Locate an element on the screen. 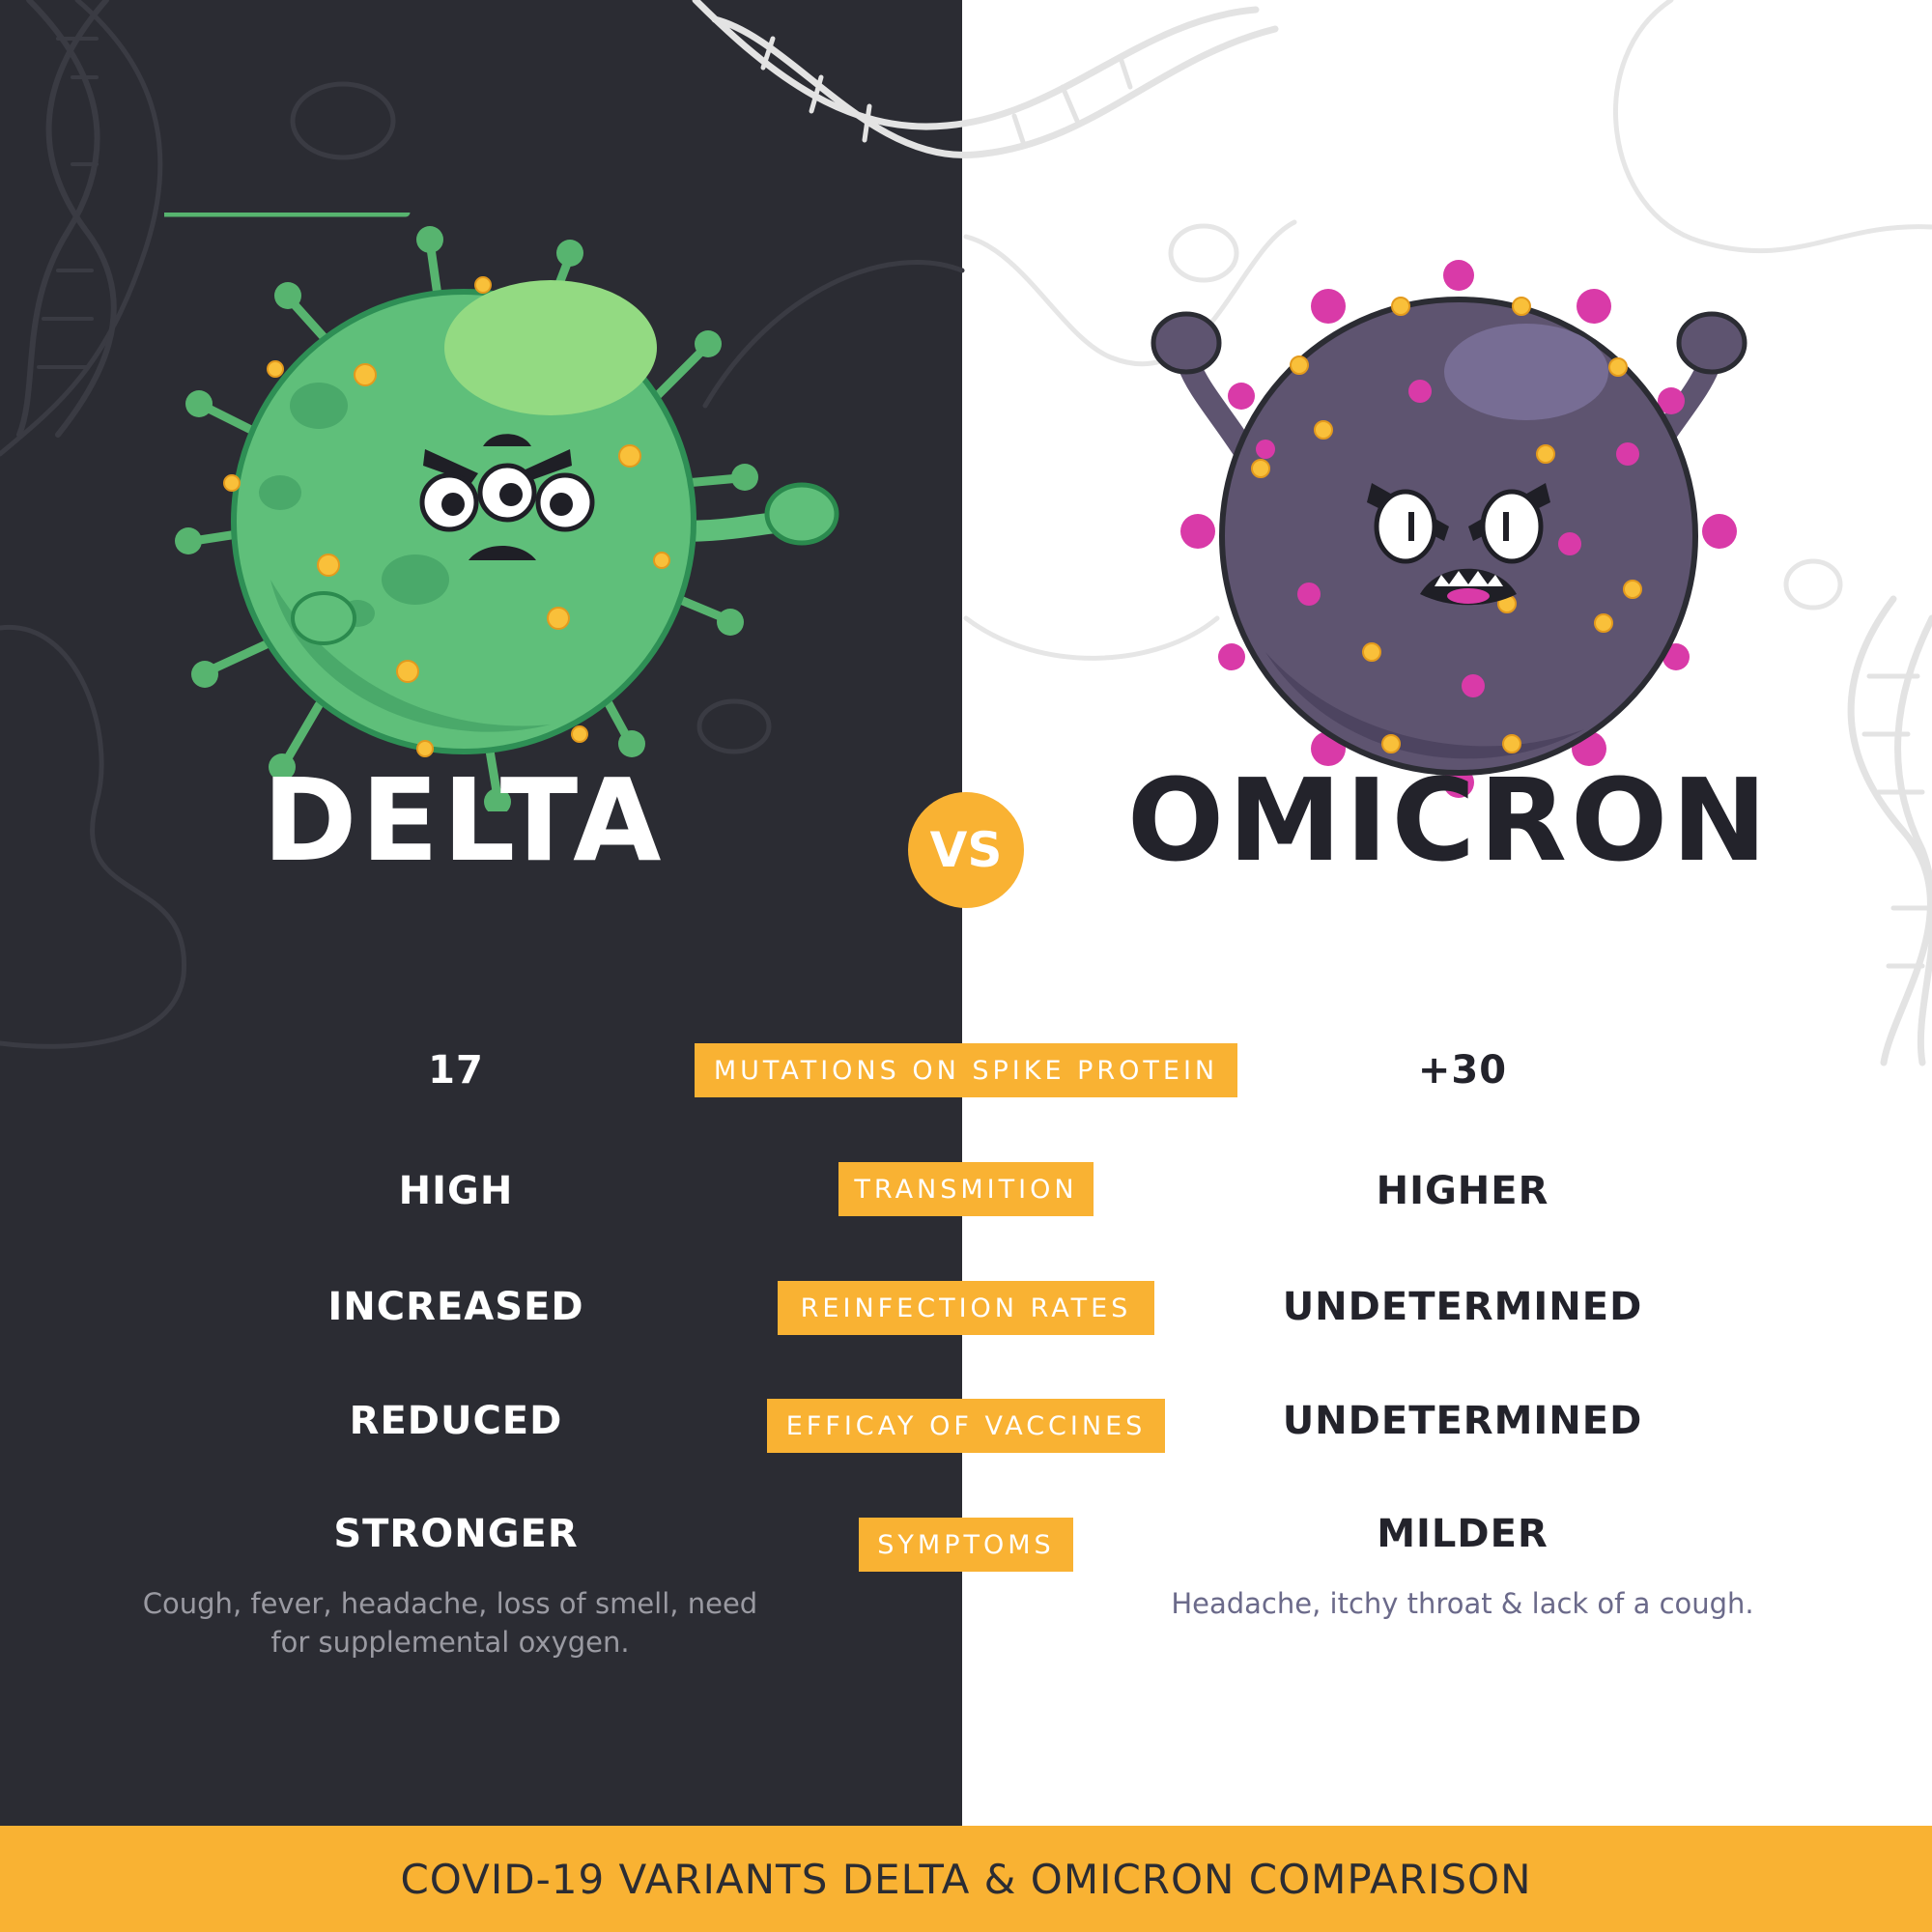 The image size is (1932, 1932). mutations-label: MUTATIONS ON SPIKE PROTEIN is located at coordinates (966, 1070).